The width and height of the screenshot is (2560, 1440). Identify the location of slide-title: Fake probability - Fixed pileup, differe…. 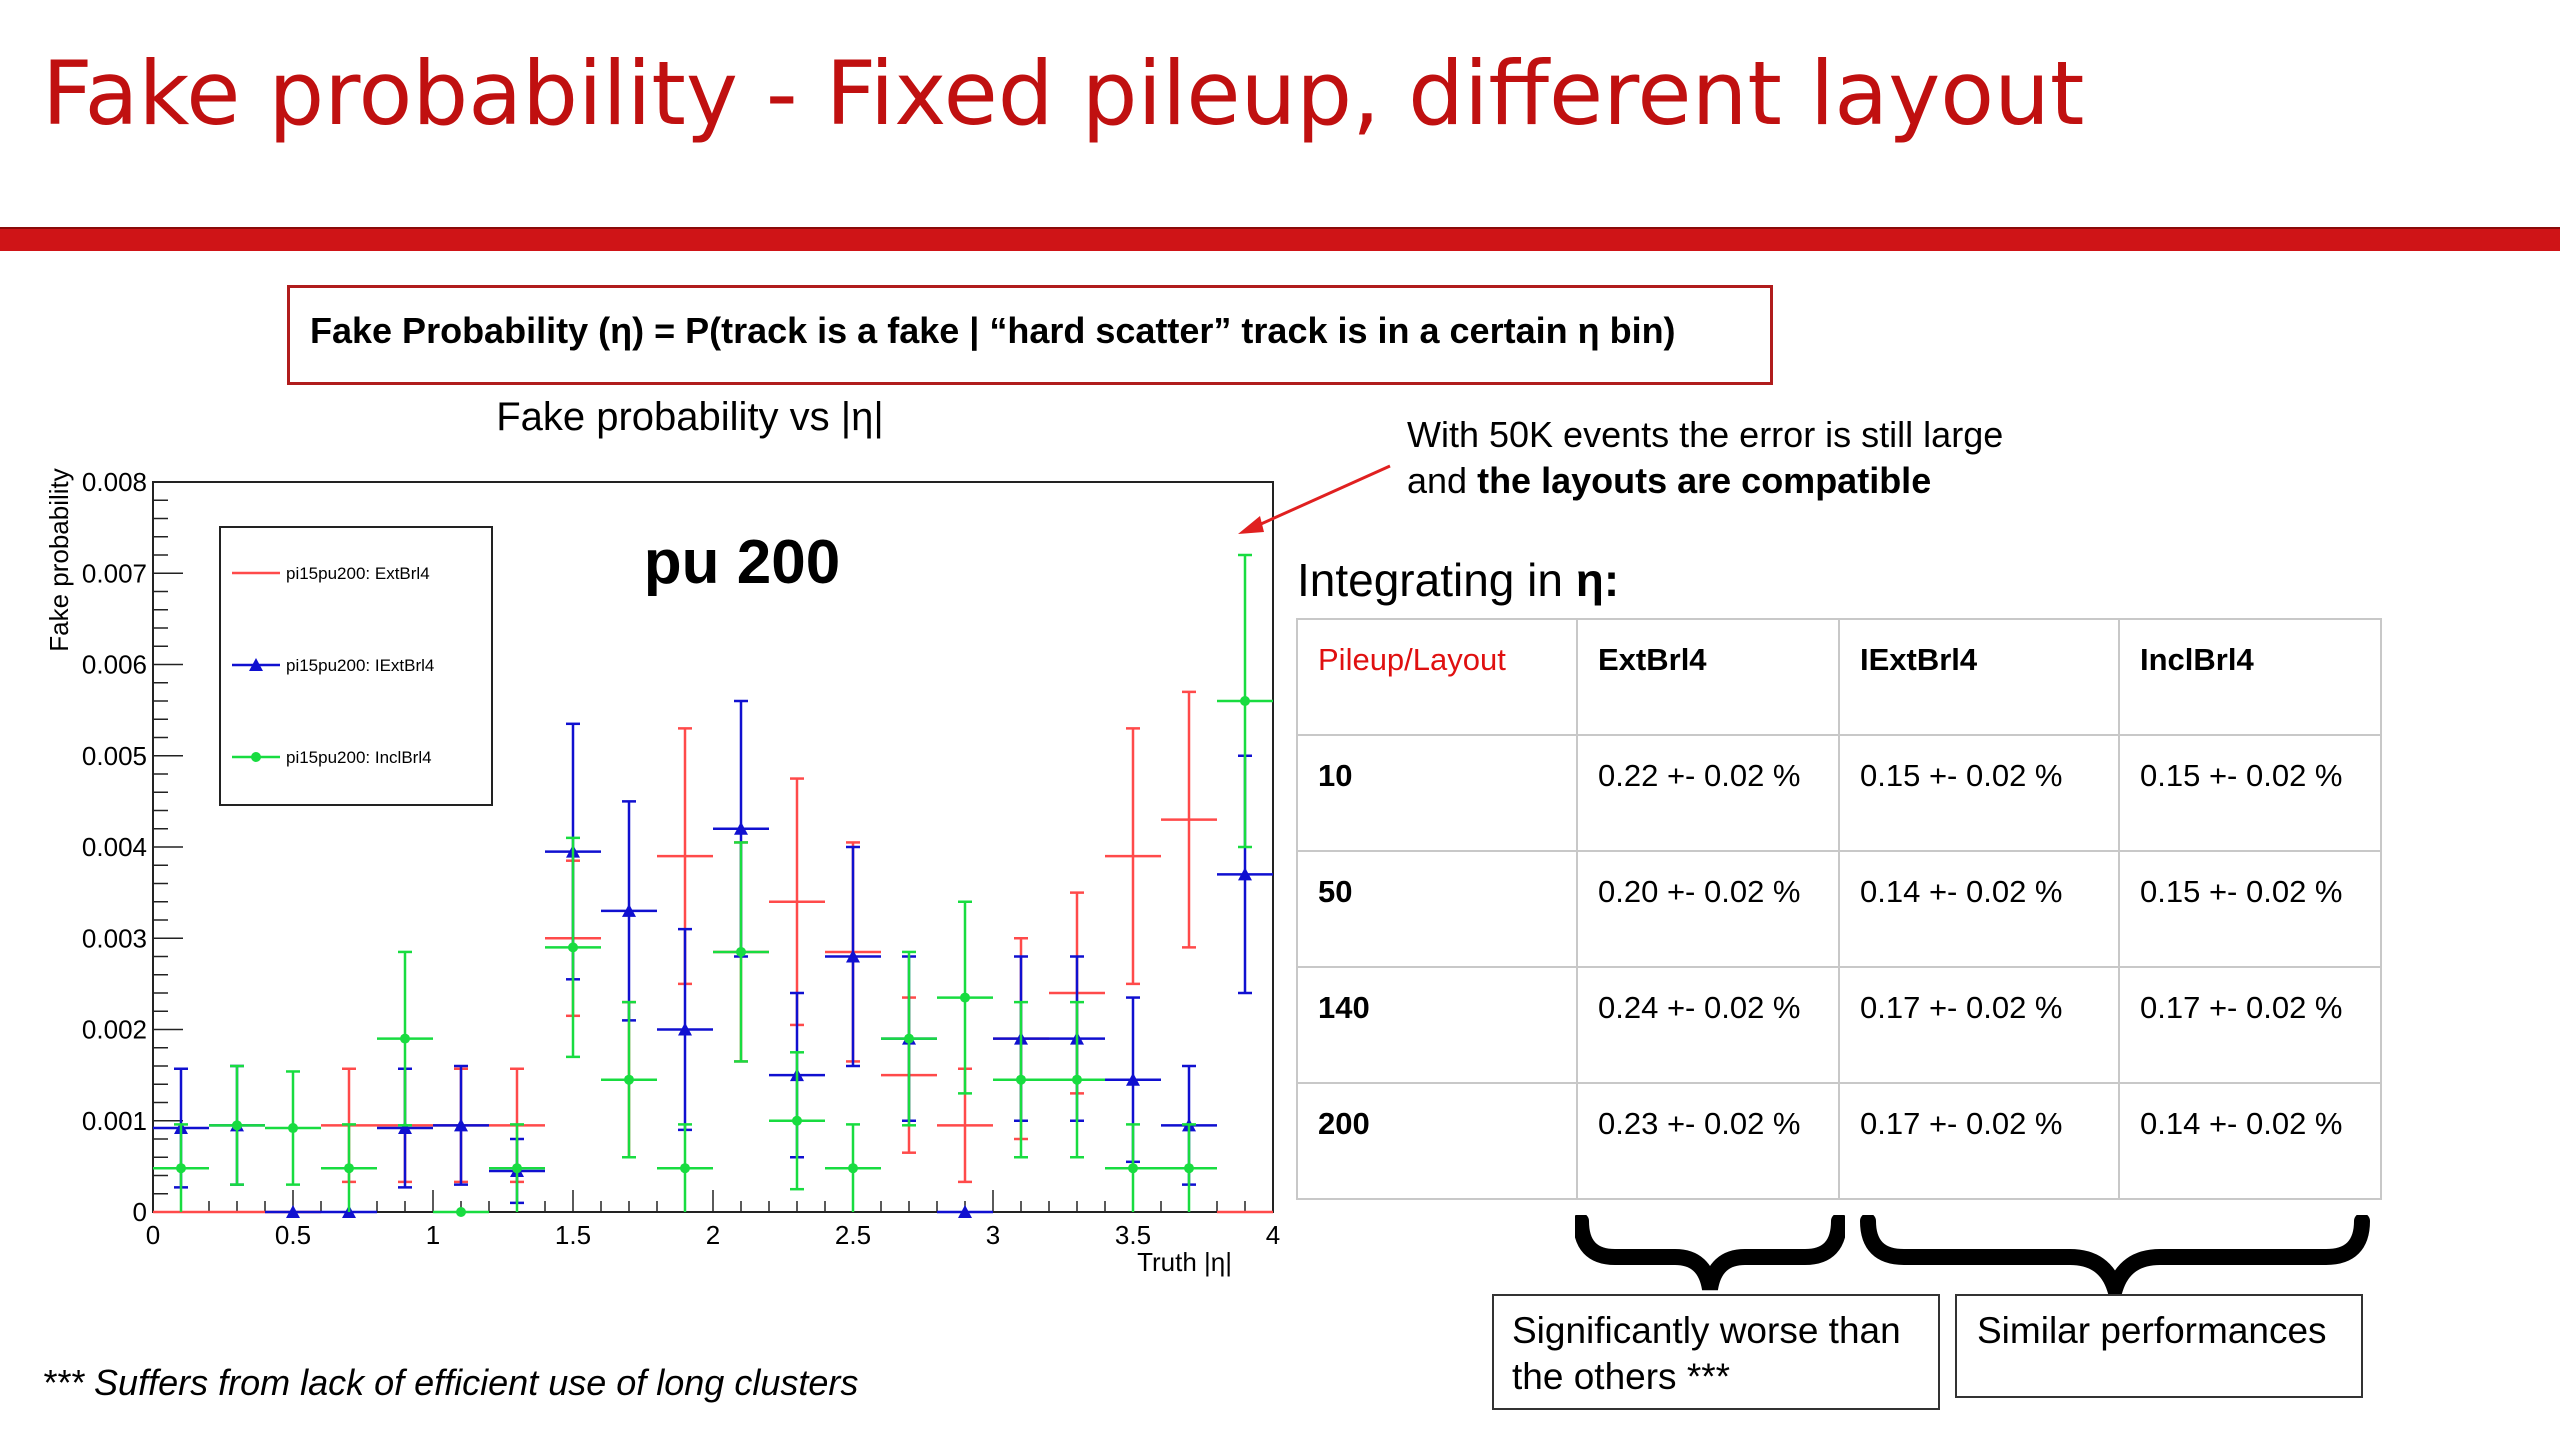
(1063, 93).